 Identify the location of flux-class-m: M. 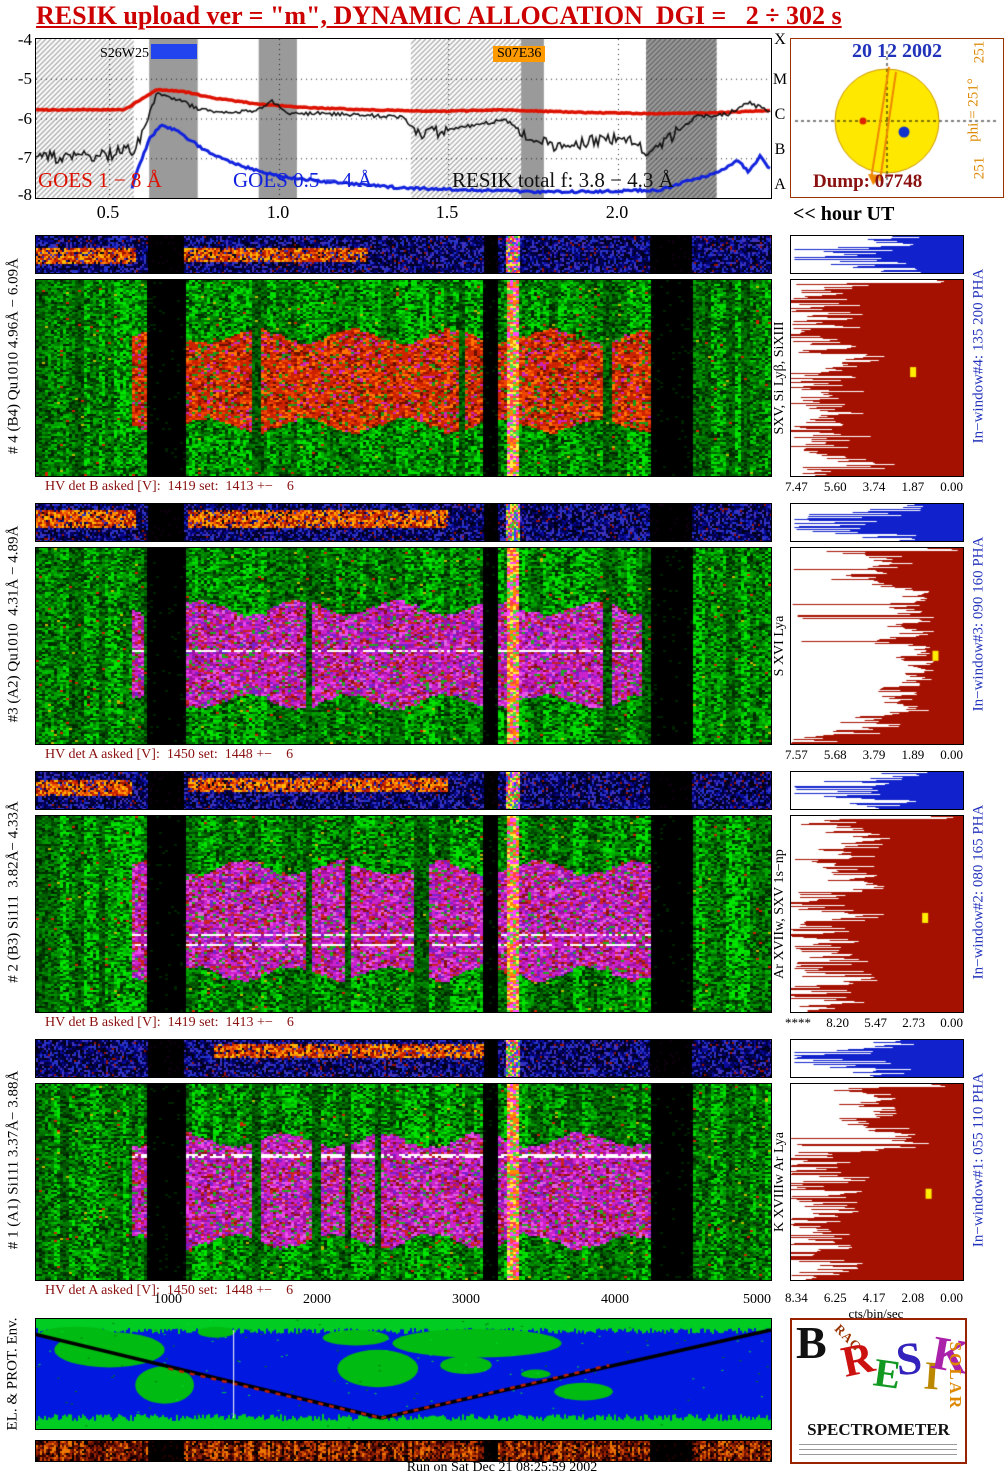
(780, 79).